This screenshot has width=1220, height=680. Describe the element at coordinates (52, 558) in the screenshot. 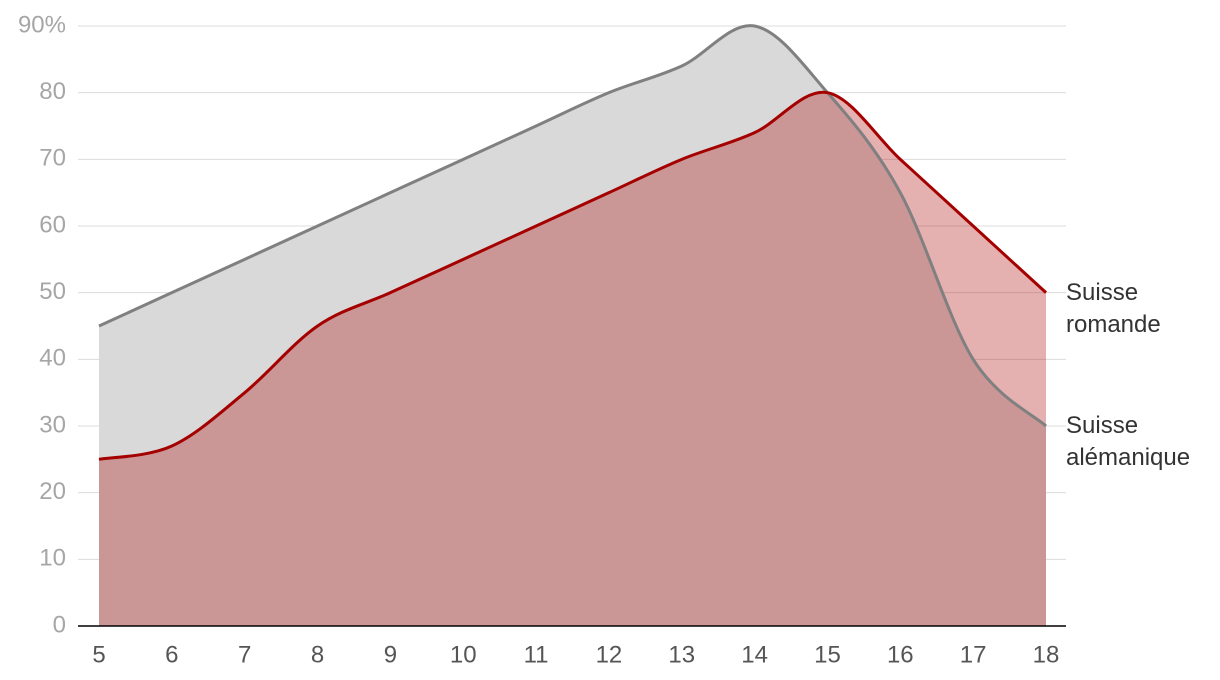

I see `y-tick-label: 10` at that location.